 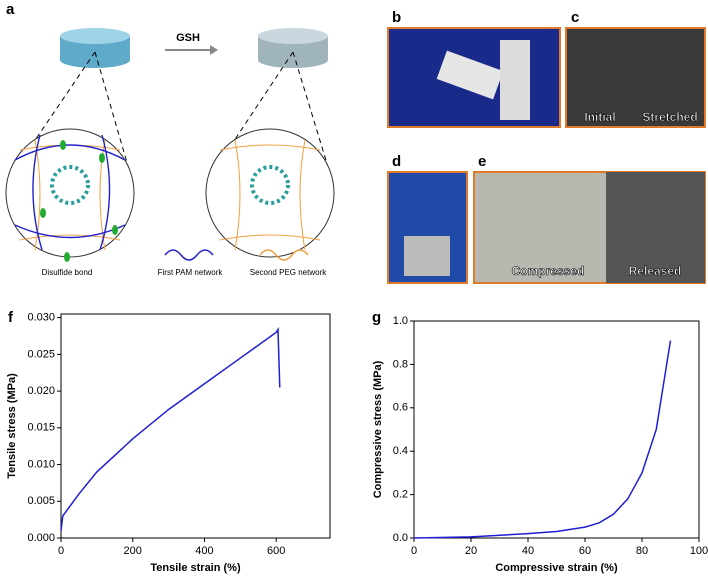 What do you see at coordinates (376, 317) in the screenshot?
I see `panel-label: g` at bounding box center [376, 317].